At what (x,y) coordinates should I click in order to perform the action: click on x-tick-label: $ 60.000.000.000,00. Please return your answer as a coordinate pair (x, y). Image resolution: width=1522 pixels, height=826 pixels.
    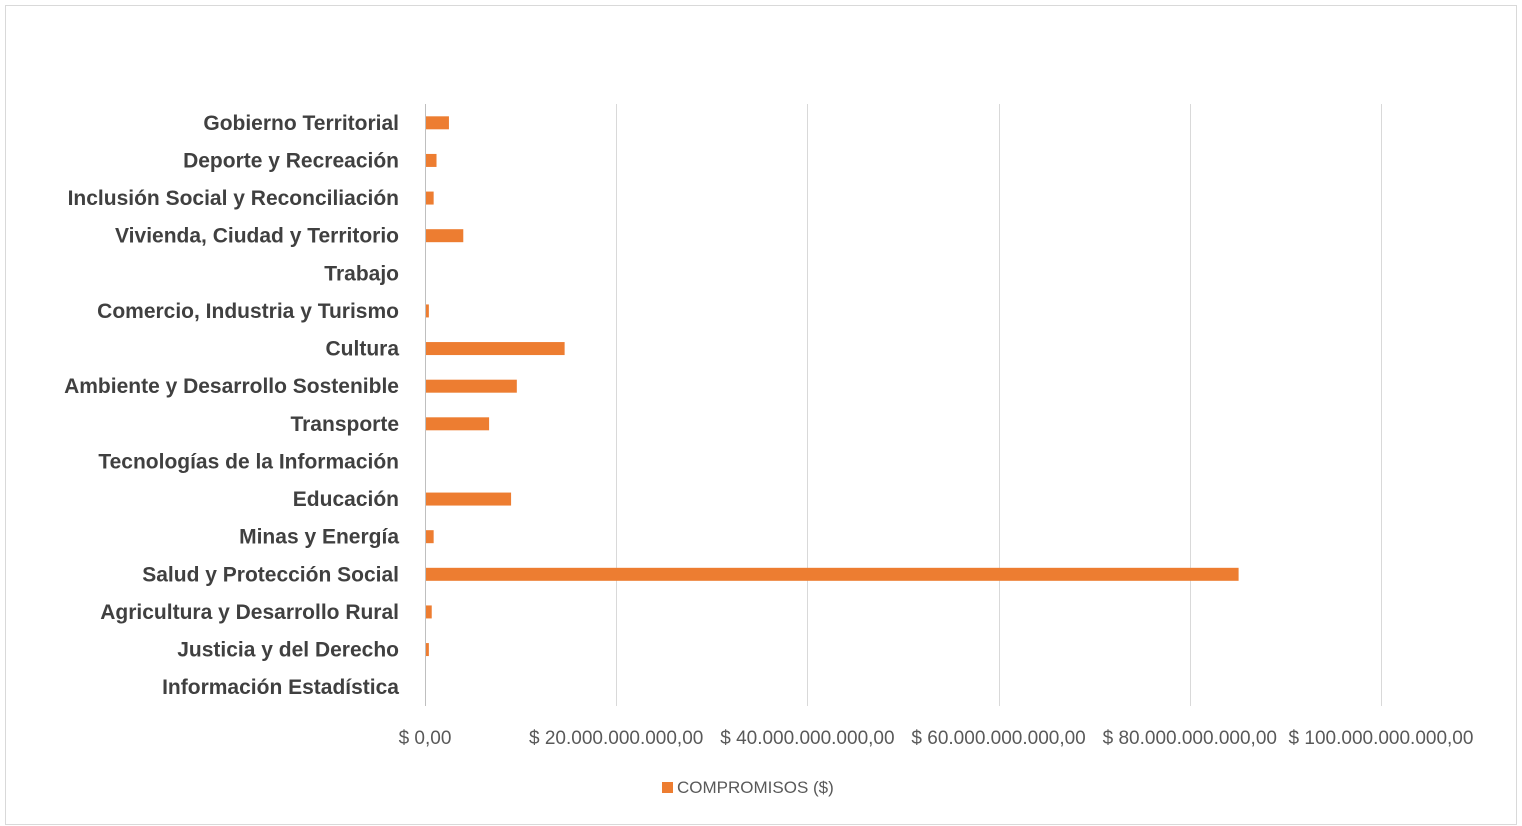
    Looking at the image, I should click on (998, 738).